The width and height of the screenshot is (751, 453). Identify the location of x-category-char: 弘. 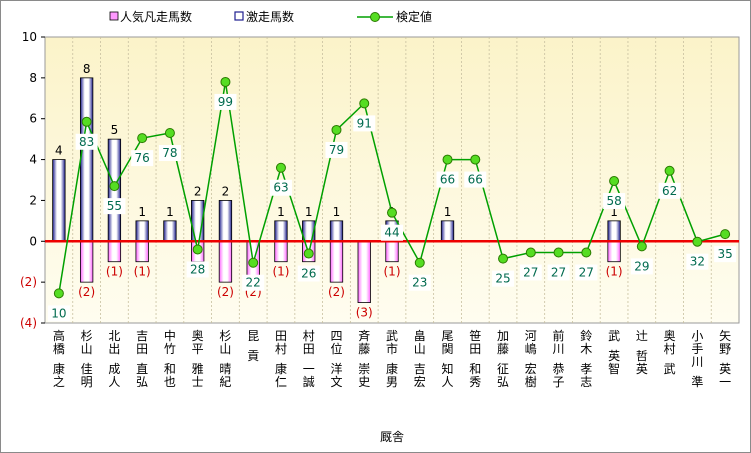
(503, 382).